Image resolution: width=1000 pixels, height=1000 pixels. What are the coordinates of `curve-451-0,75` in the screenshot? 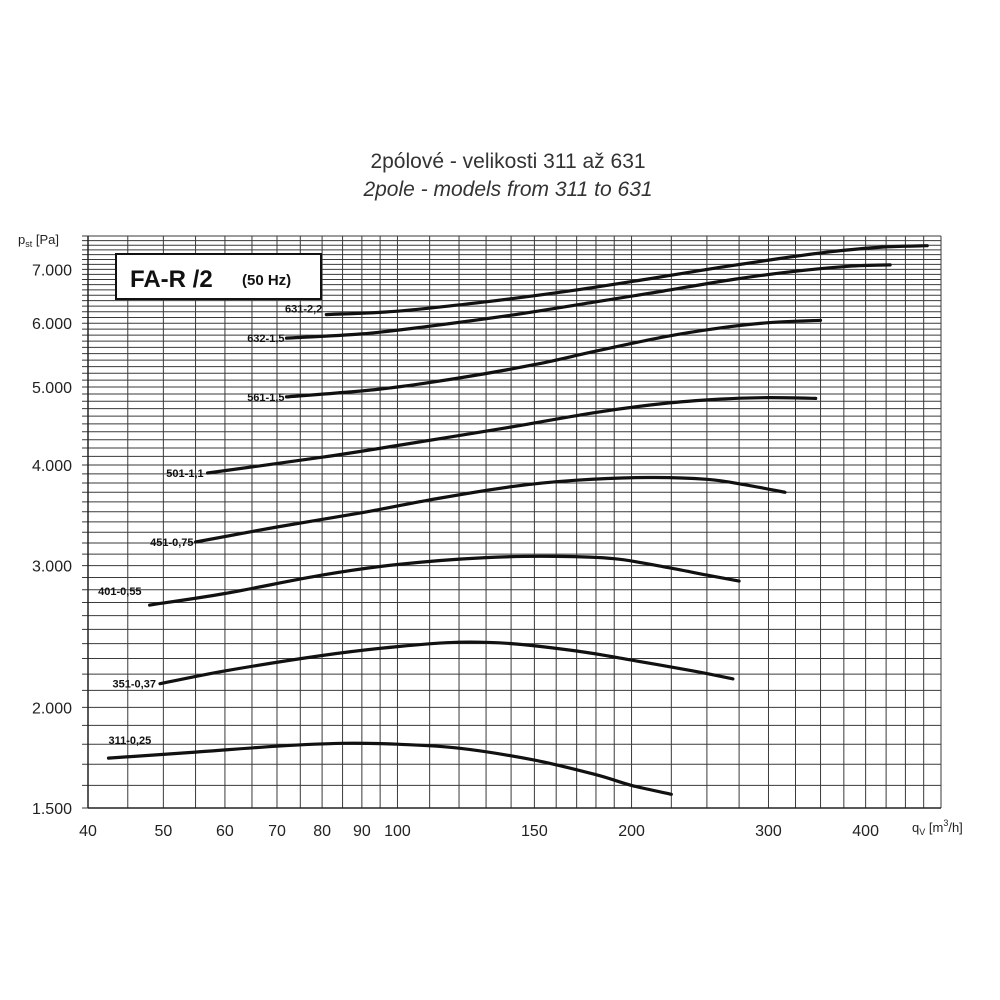 It's located at (490, 509).